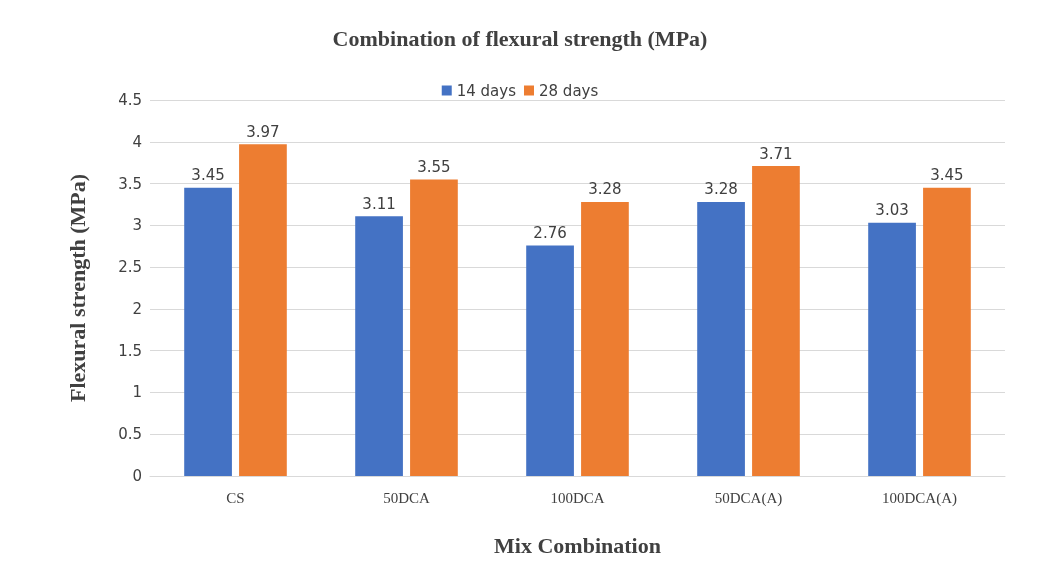 This screenshot has height=567, width=1040. Describe the element at coordinates (130, 350) in the screenshot. I see `y-tick-label: 1.5` at that location.